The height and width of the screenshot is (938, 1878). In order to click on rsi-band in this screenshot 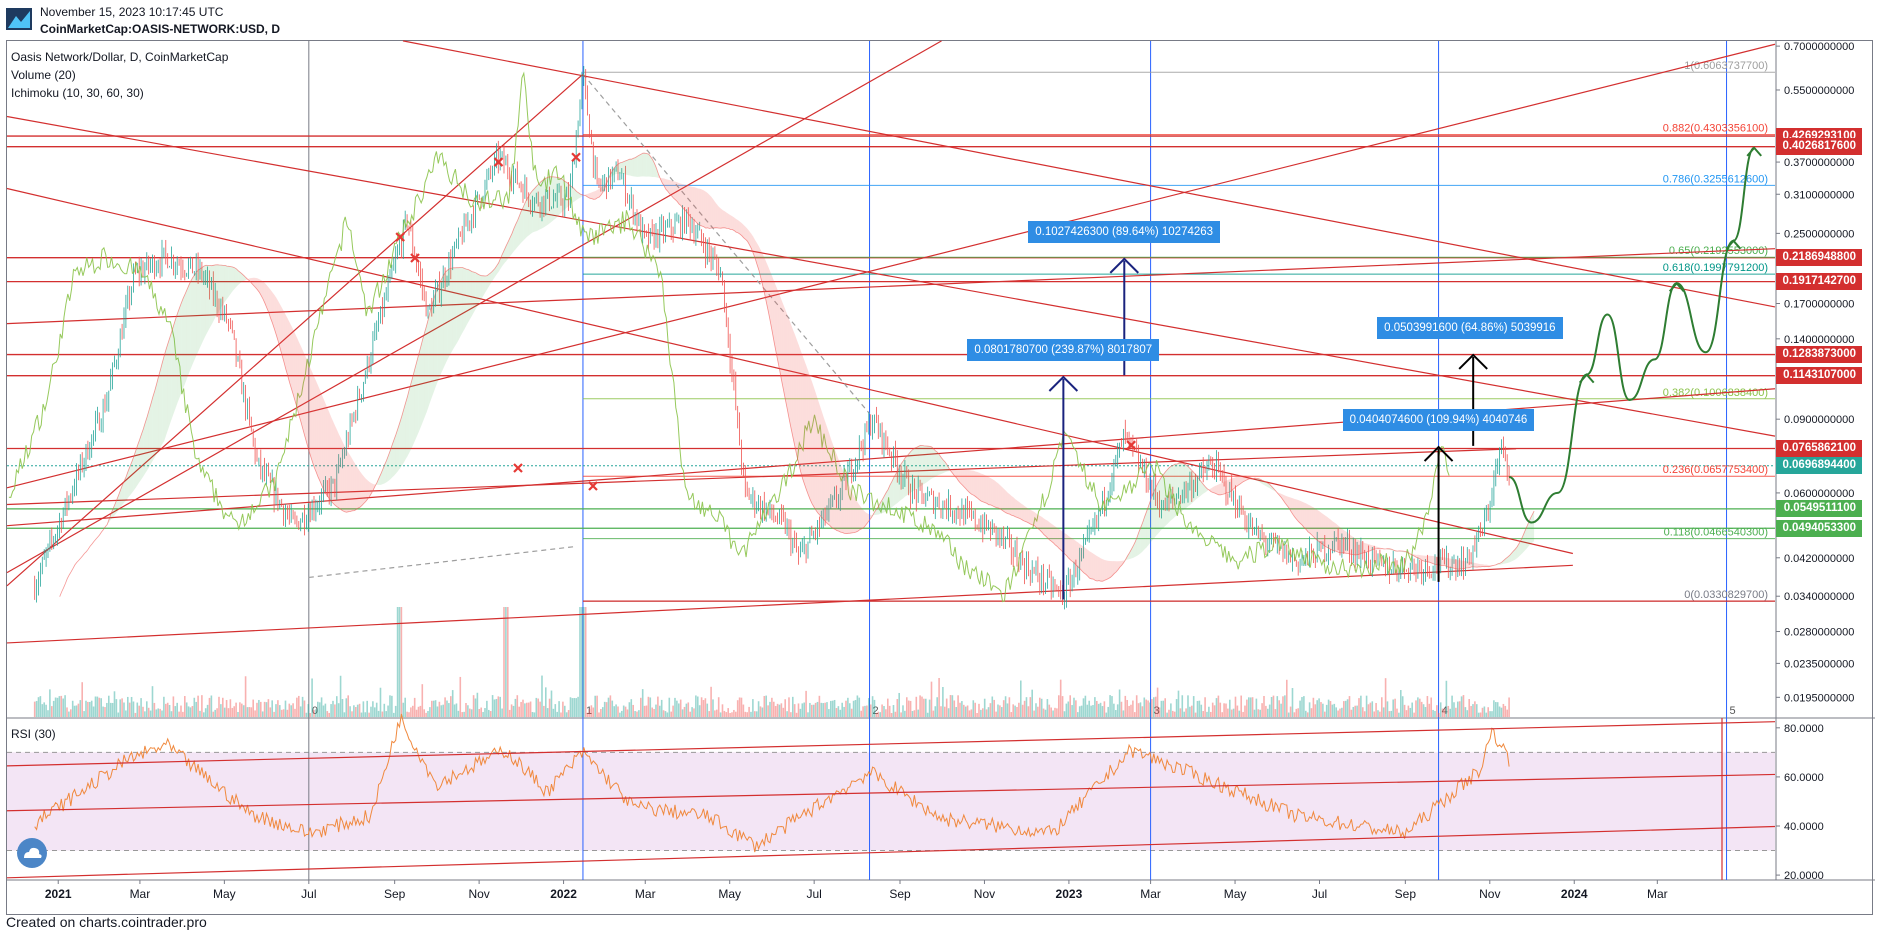, I will do `click(891, 801)`.